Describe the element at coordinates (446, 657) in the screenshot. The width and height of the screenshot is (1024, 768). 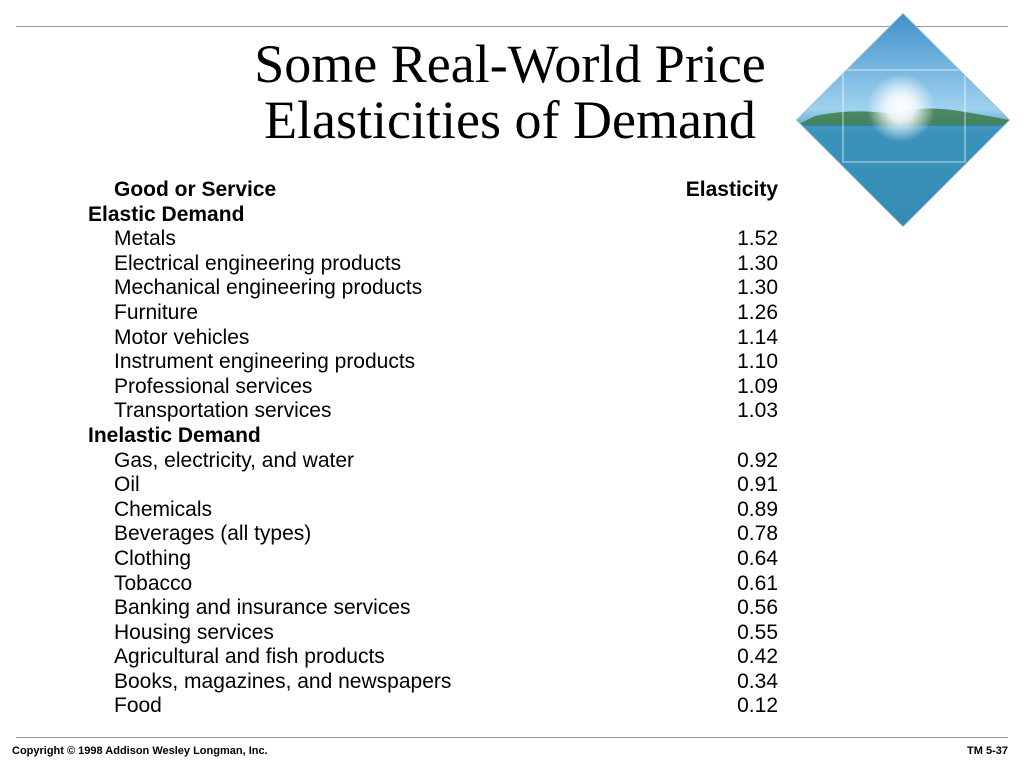
I see `table-row: Agricultural and fish products 0.42` at that location.